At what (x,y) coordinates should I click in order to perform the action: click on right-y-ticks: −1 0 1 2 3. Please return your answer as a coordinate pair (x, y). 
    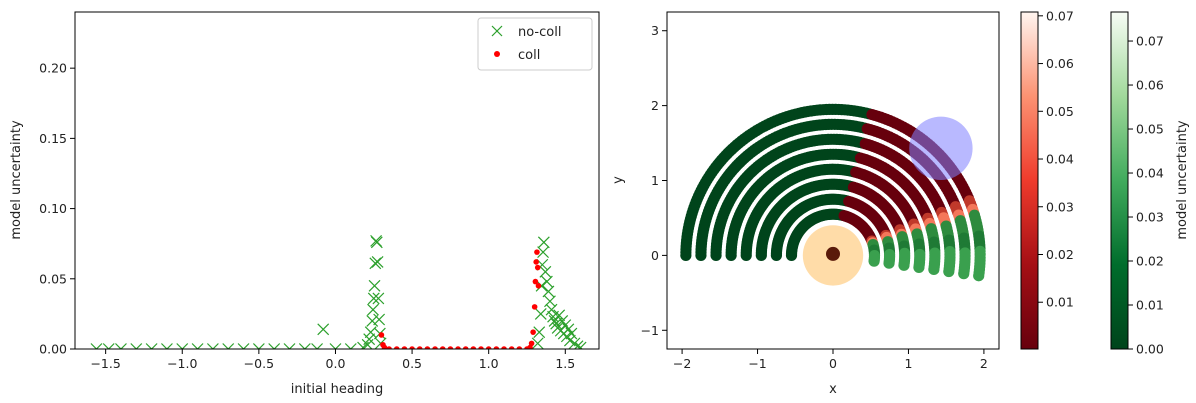
    Looking at the image, I should click on (654, 180).